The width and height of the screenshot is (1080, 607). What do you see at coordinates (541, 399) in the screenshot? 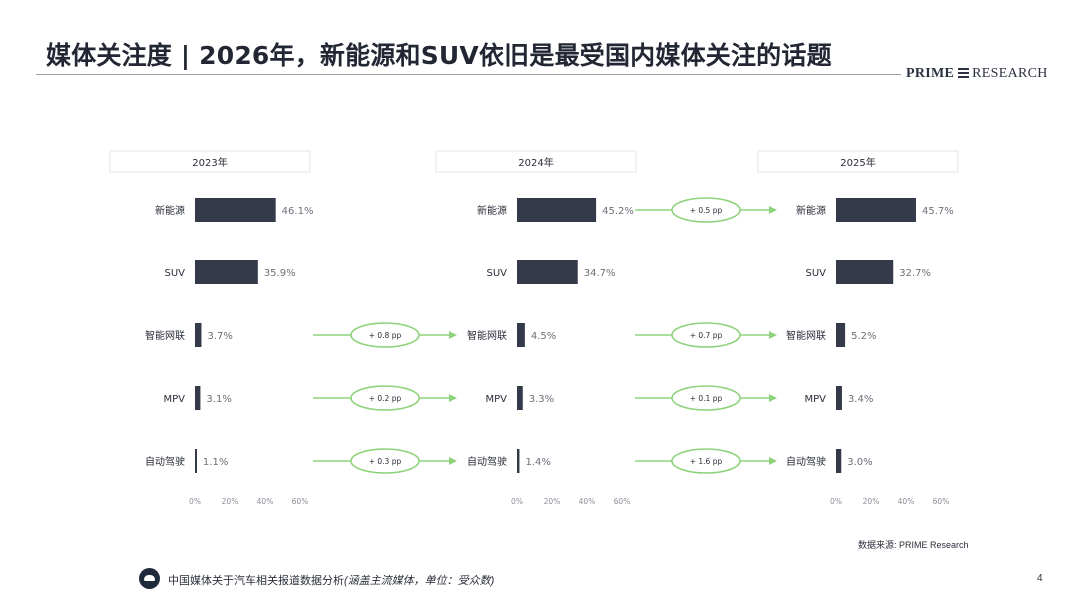
I see `bar-value-label: 3.3%` at bounding box center [541, 399].